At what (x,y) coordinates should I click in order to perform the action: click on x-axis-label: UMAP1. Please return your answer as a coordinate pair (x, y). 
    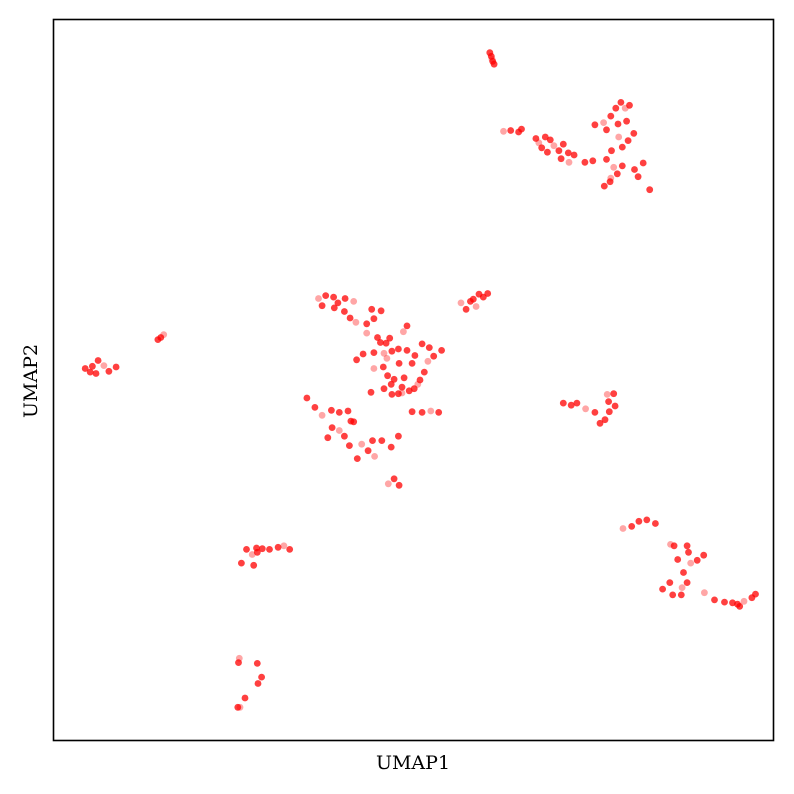
    Looking at the image, I should click on (413, 763).